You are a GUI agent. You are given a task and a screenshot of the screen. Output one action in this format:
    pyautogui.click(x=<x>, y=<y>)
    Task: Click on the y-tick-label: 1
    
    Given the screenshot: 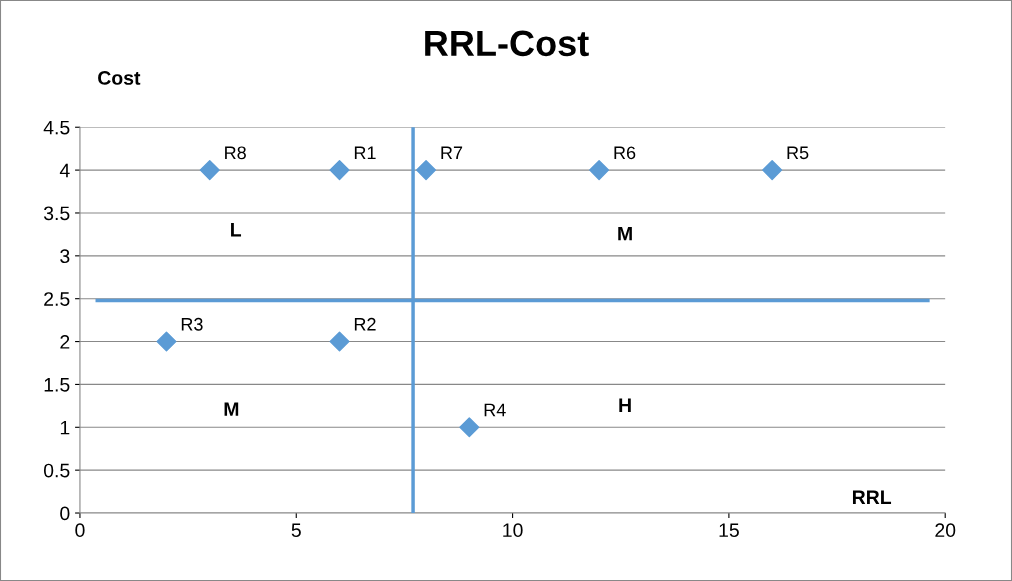 What is the action you would take?
    pyautogui.click(x=65, y=427)
    